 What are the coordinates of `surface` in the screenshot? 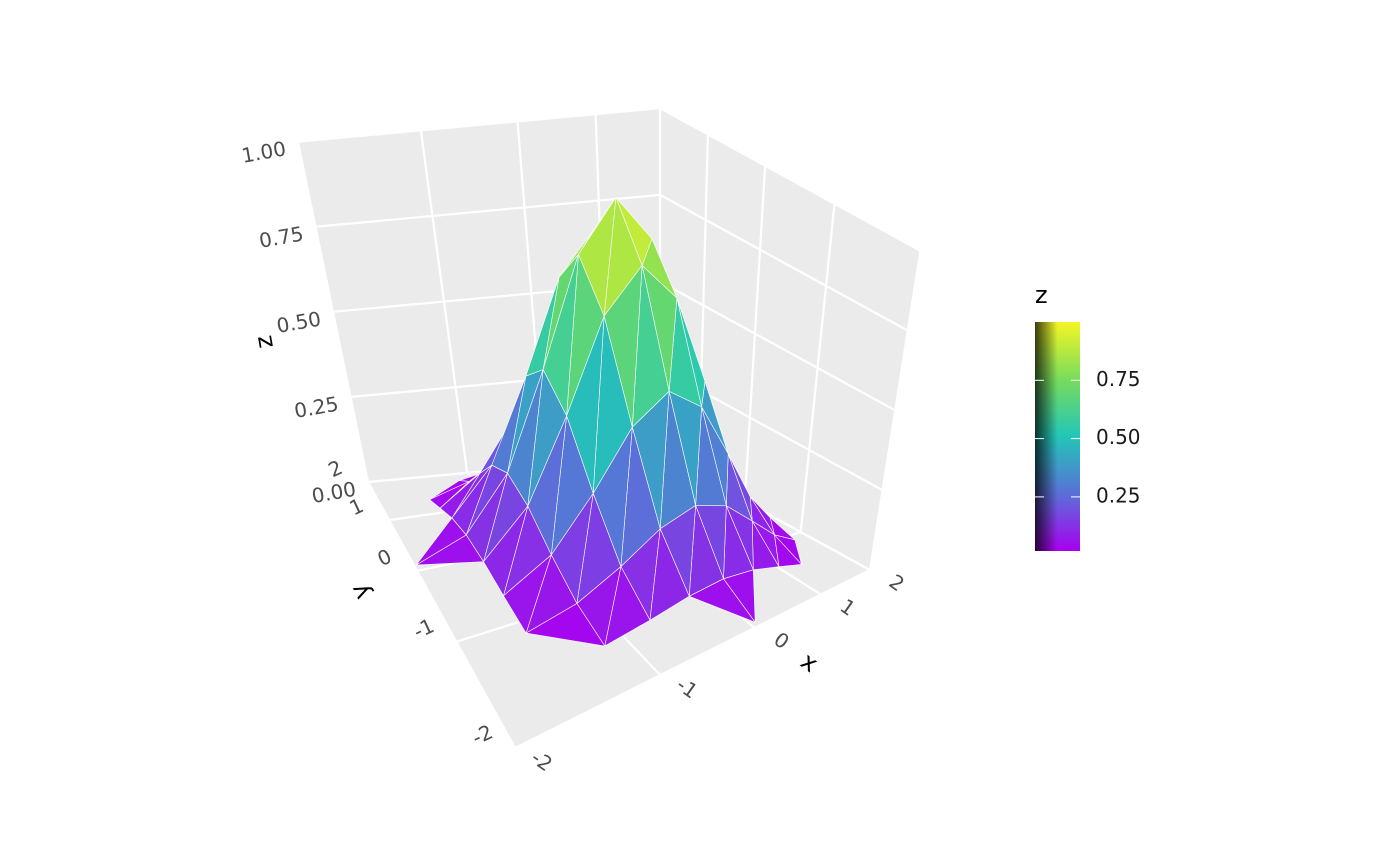 It's located at (608, 422).